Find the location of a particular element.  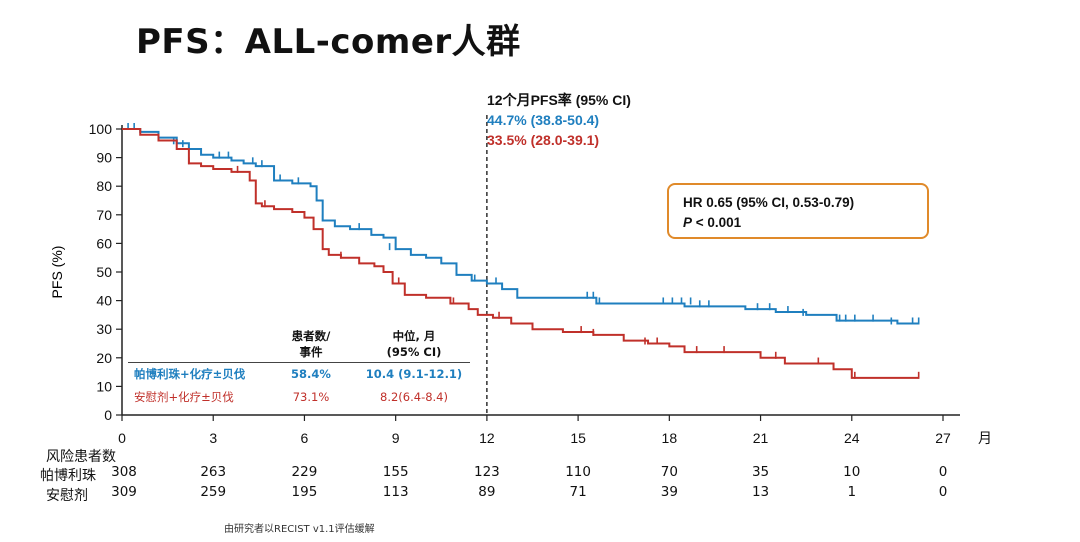

arm-median: 10.4 (9.1-12.1) is located at coordinates (414, 374).